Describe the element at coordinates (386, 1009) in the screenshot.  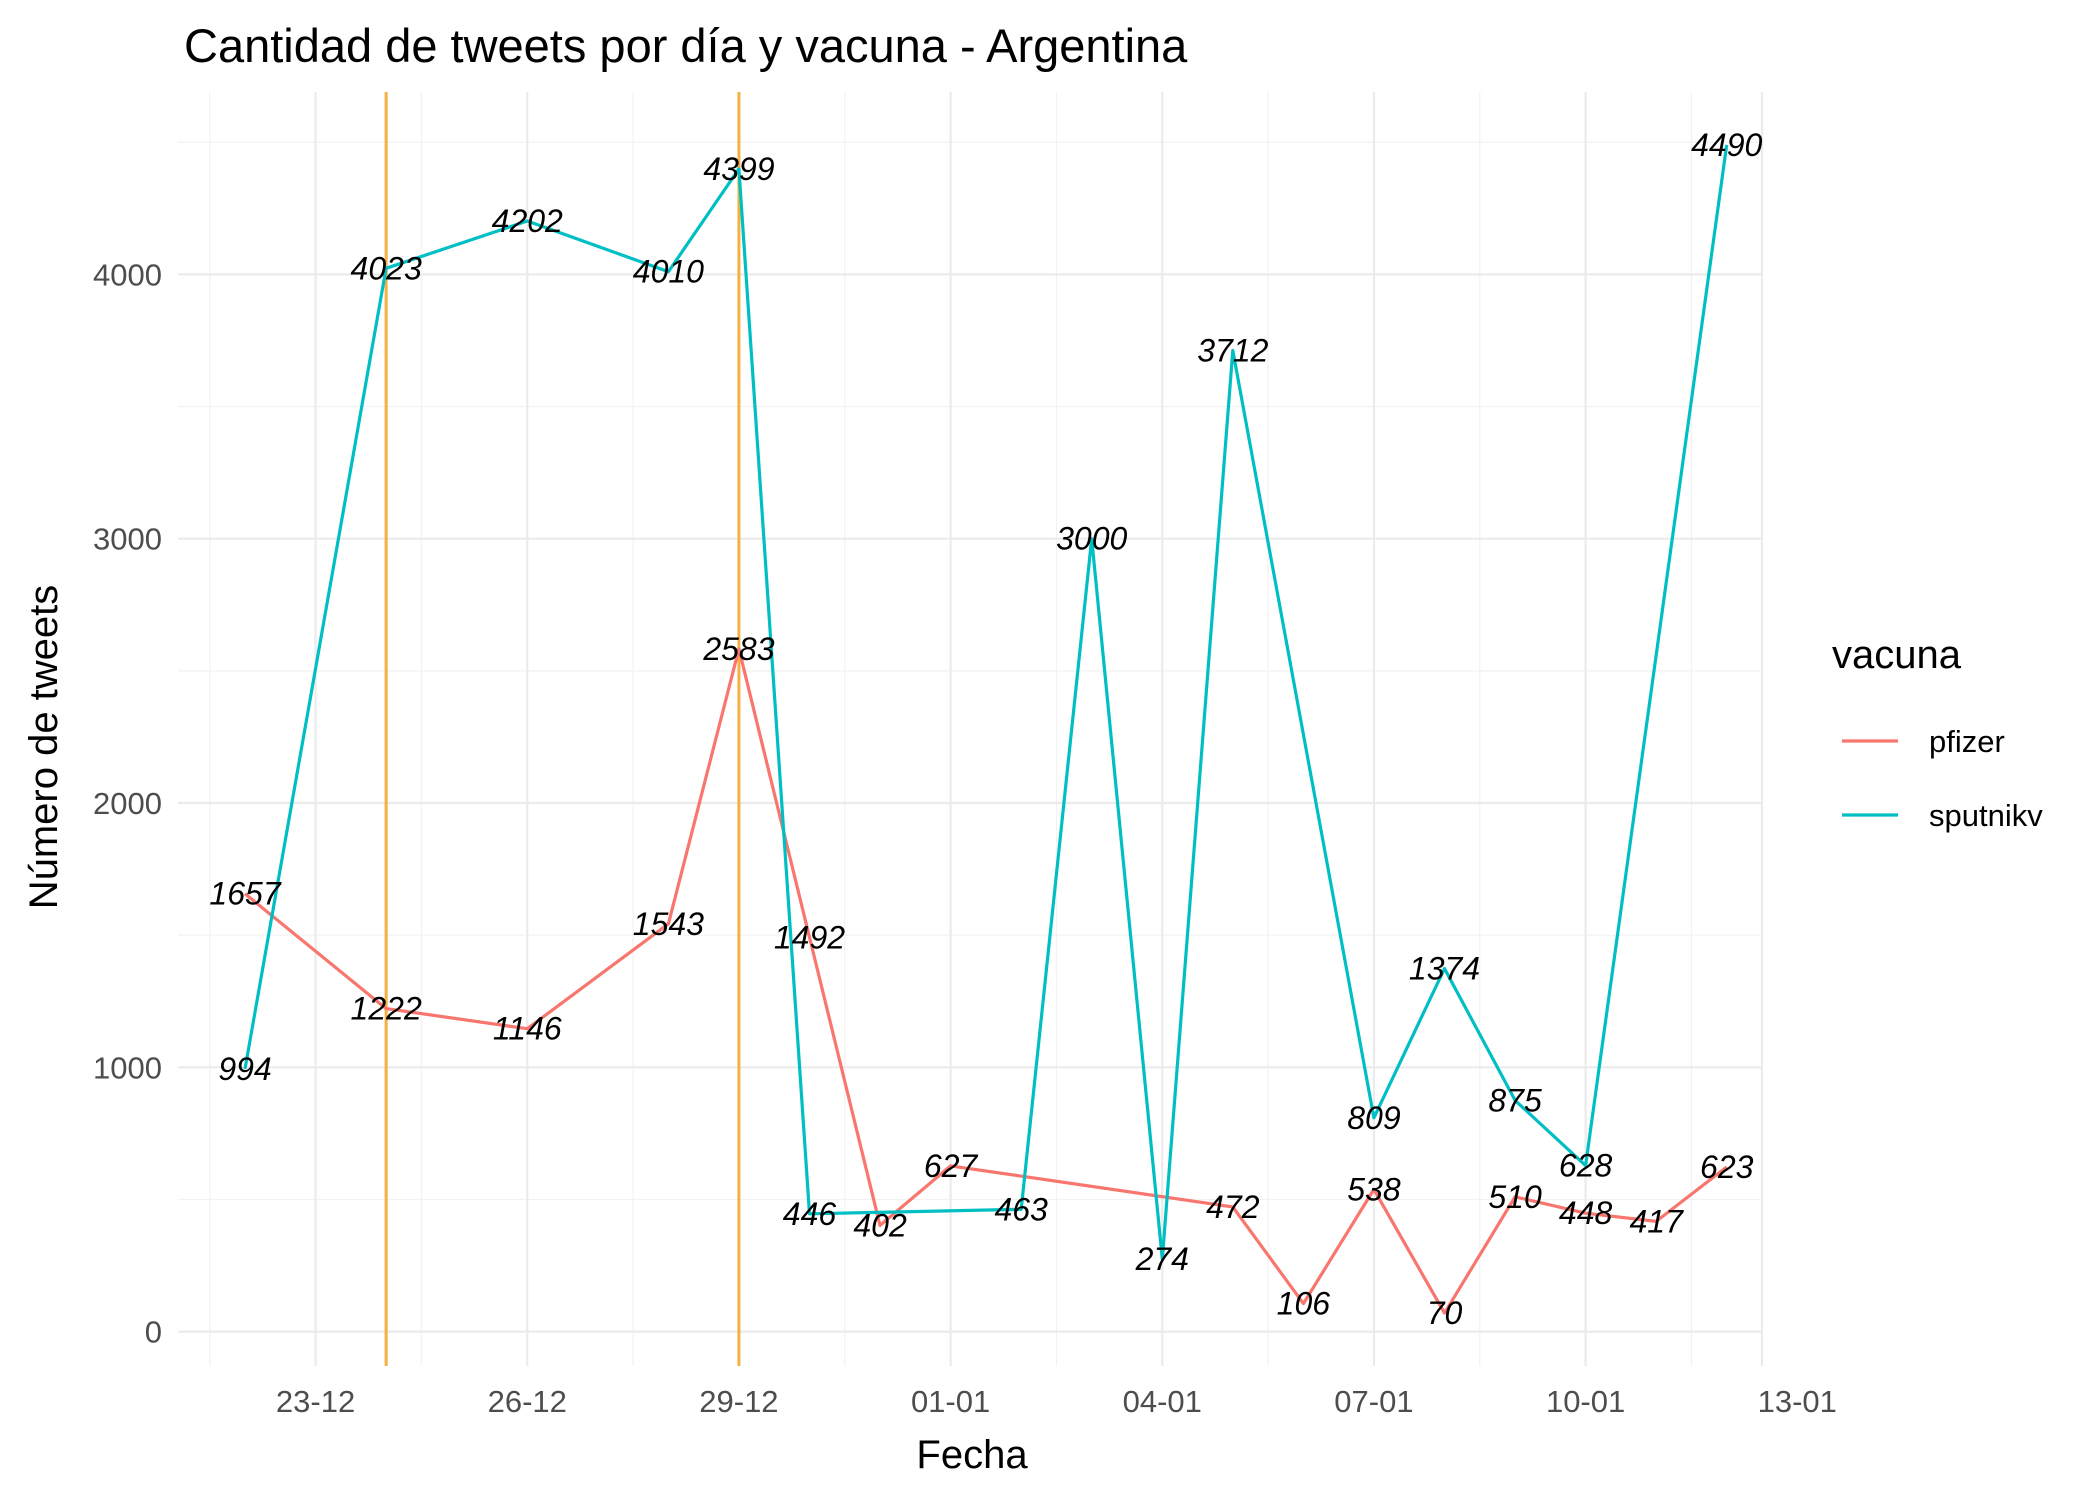
I see `data-label-pfizer: 1222` at that location.